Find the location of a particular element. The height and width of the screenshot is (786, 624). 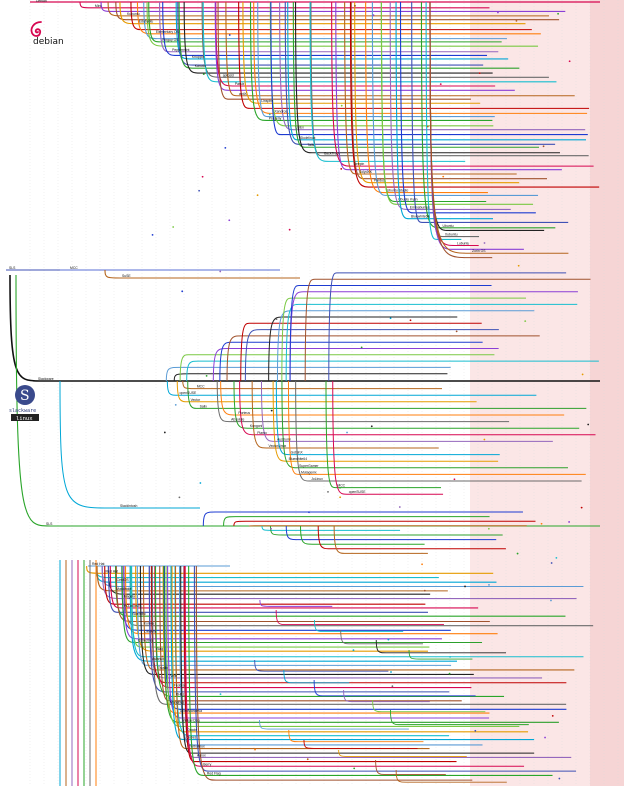

current-year-shade is located at coordinates (607, 393).